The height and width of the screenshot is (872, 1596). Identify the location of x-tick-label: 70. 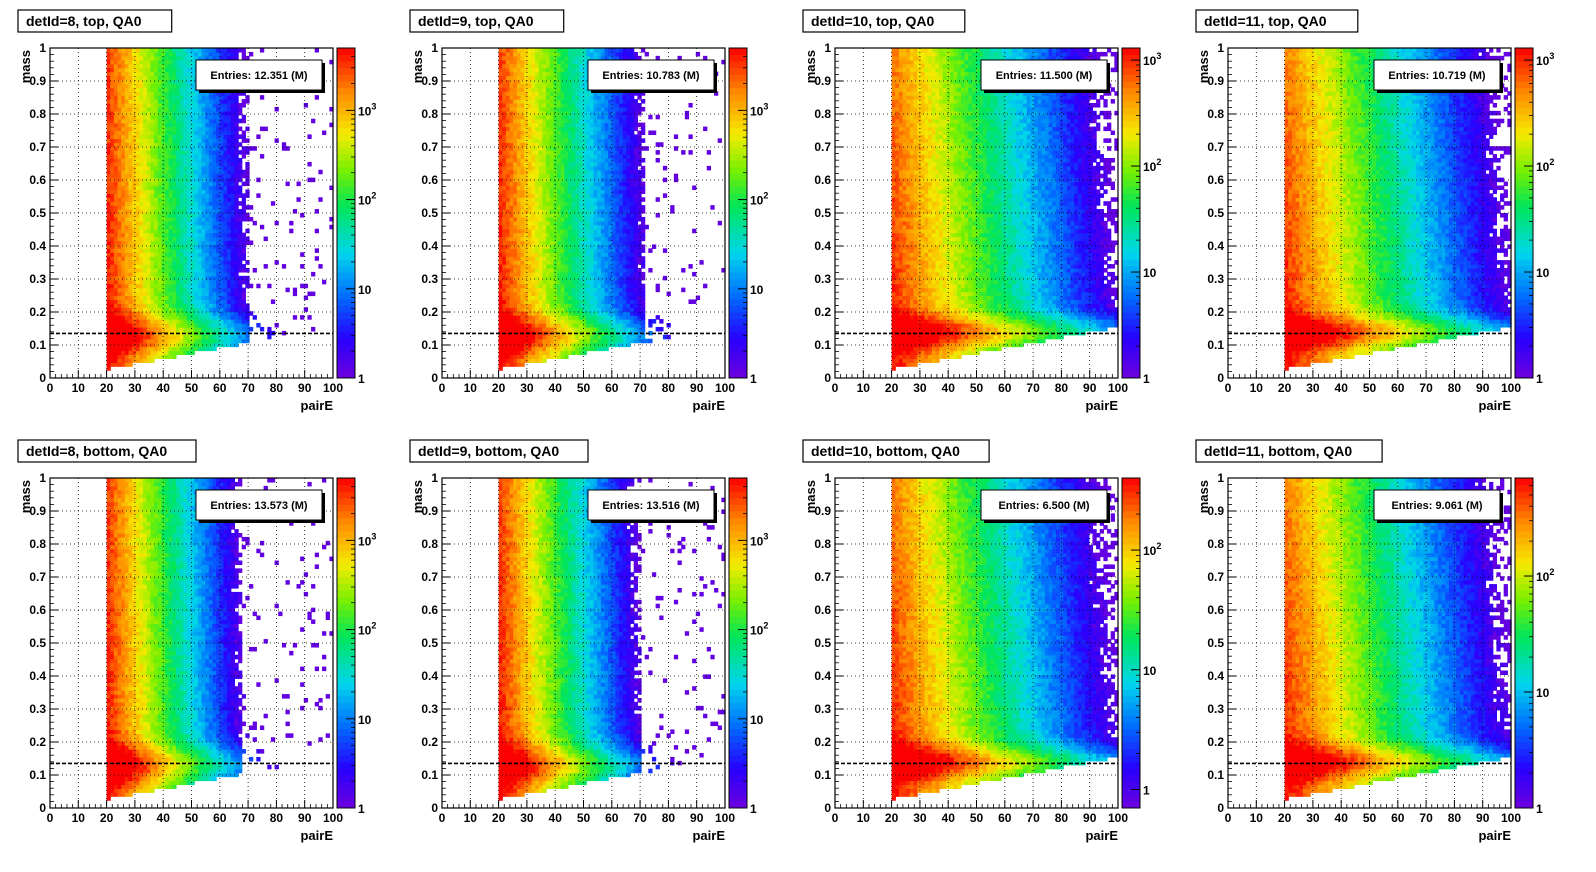
(1033, 388).